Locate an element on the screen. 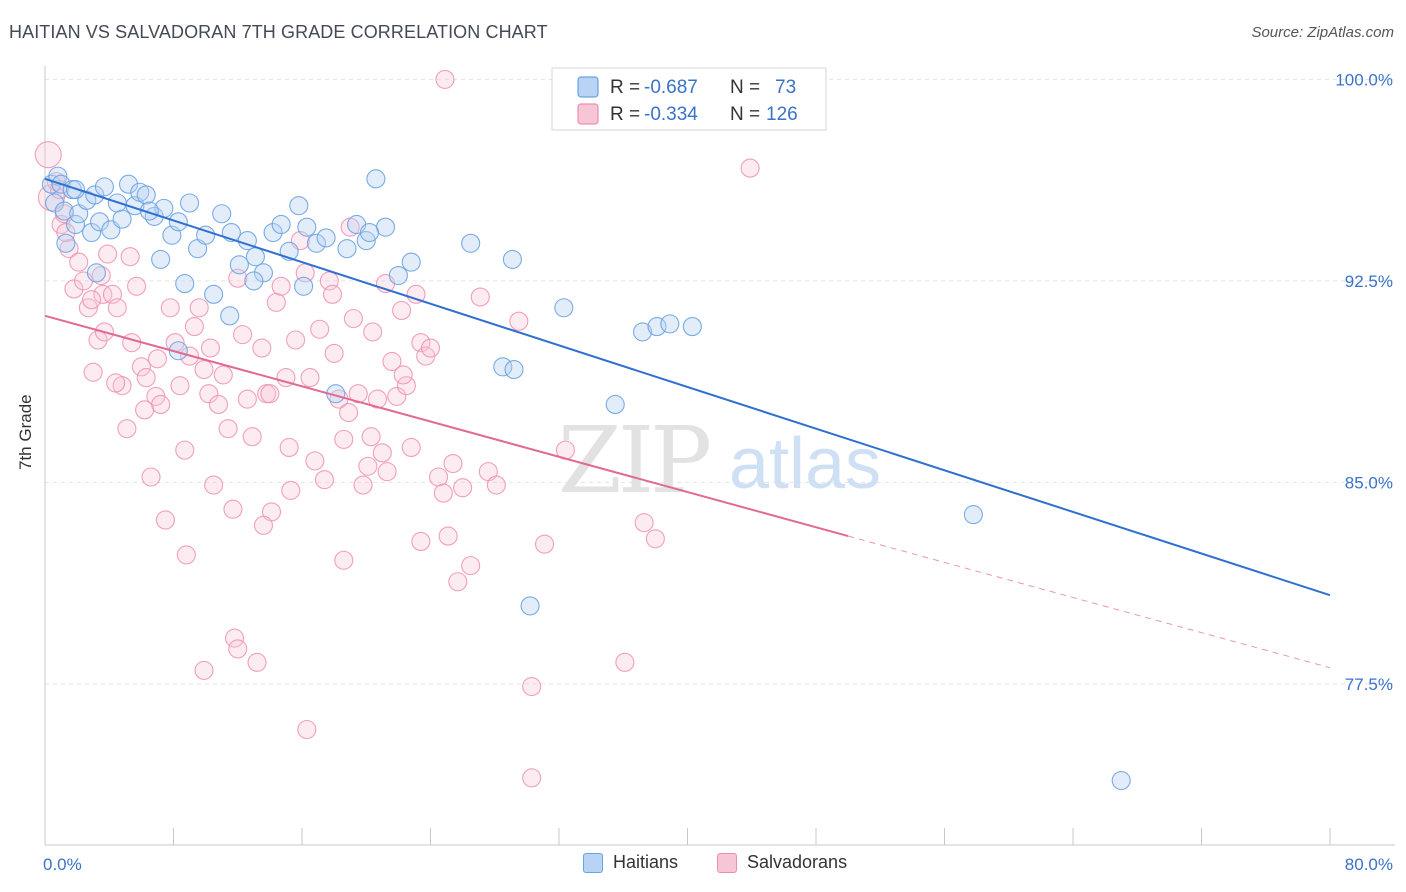 This screenshot has height=892, width=1406. bottom-legend-salvadorans: Salvadorans is located at coordinates (782, 862).